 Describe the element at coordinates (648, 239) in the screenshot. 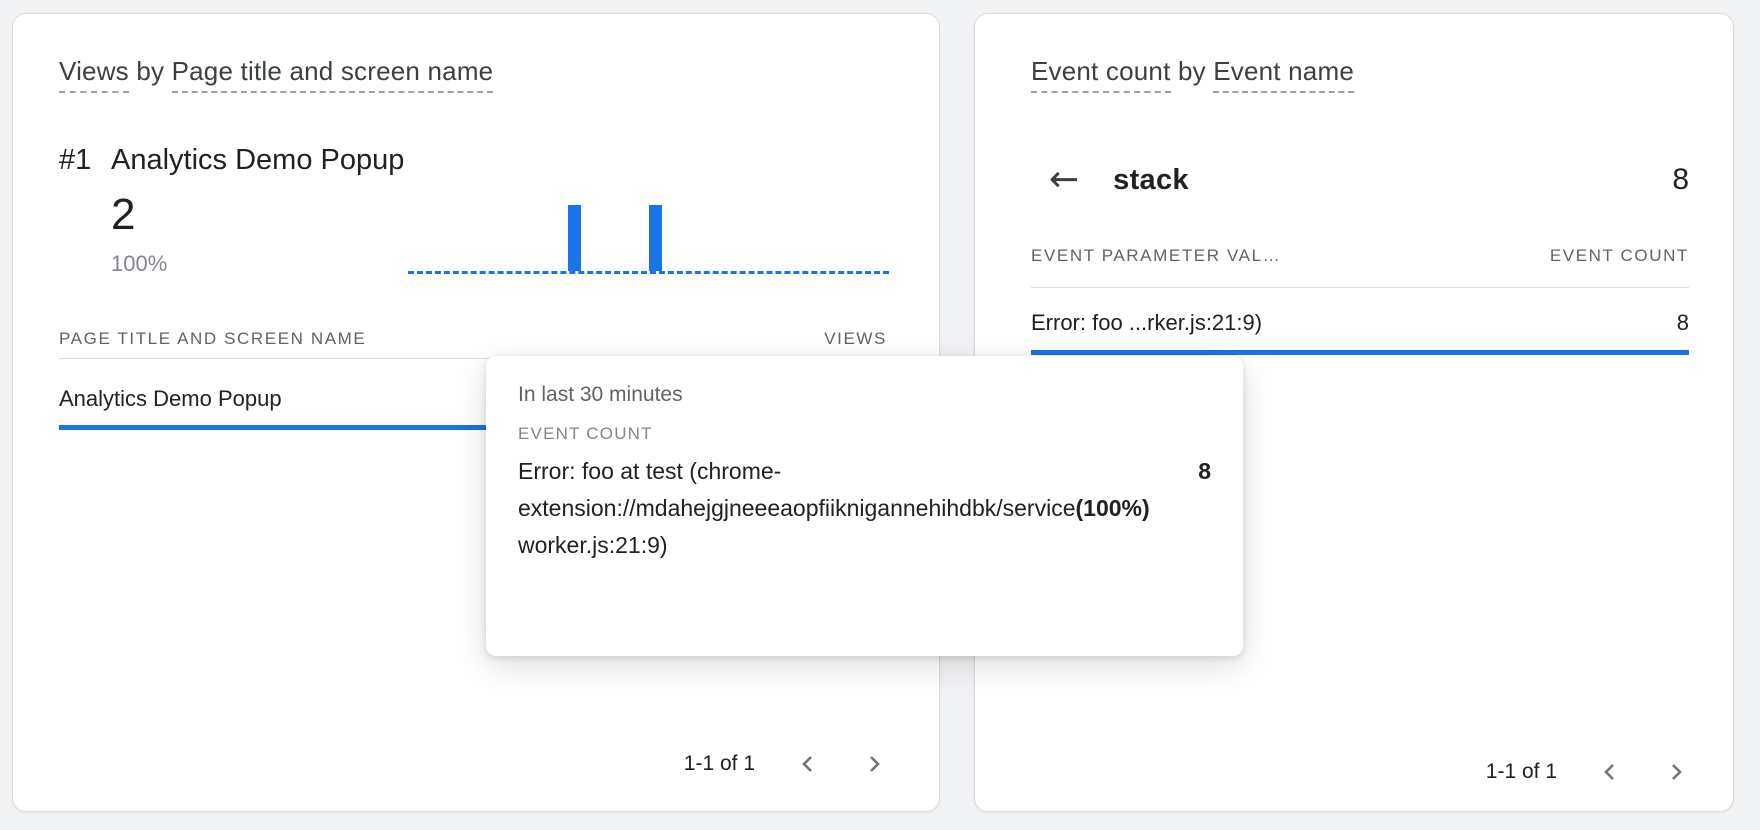

I see `sparkline` at that location.